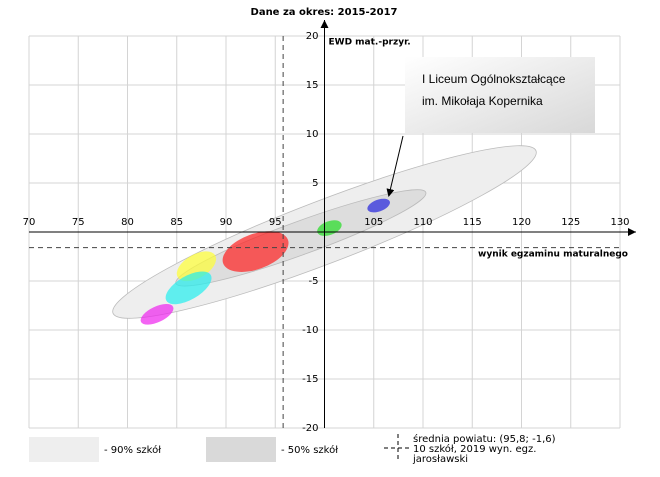 The height and width of the screenshot is (477, 660). I want to click on x-tick-label: 70, so click(29, 222).